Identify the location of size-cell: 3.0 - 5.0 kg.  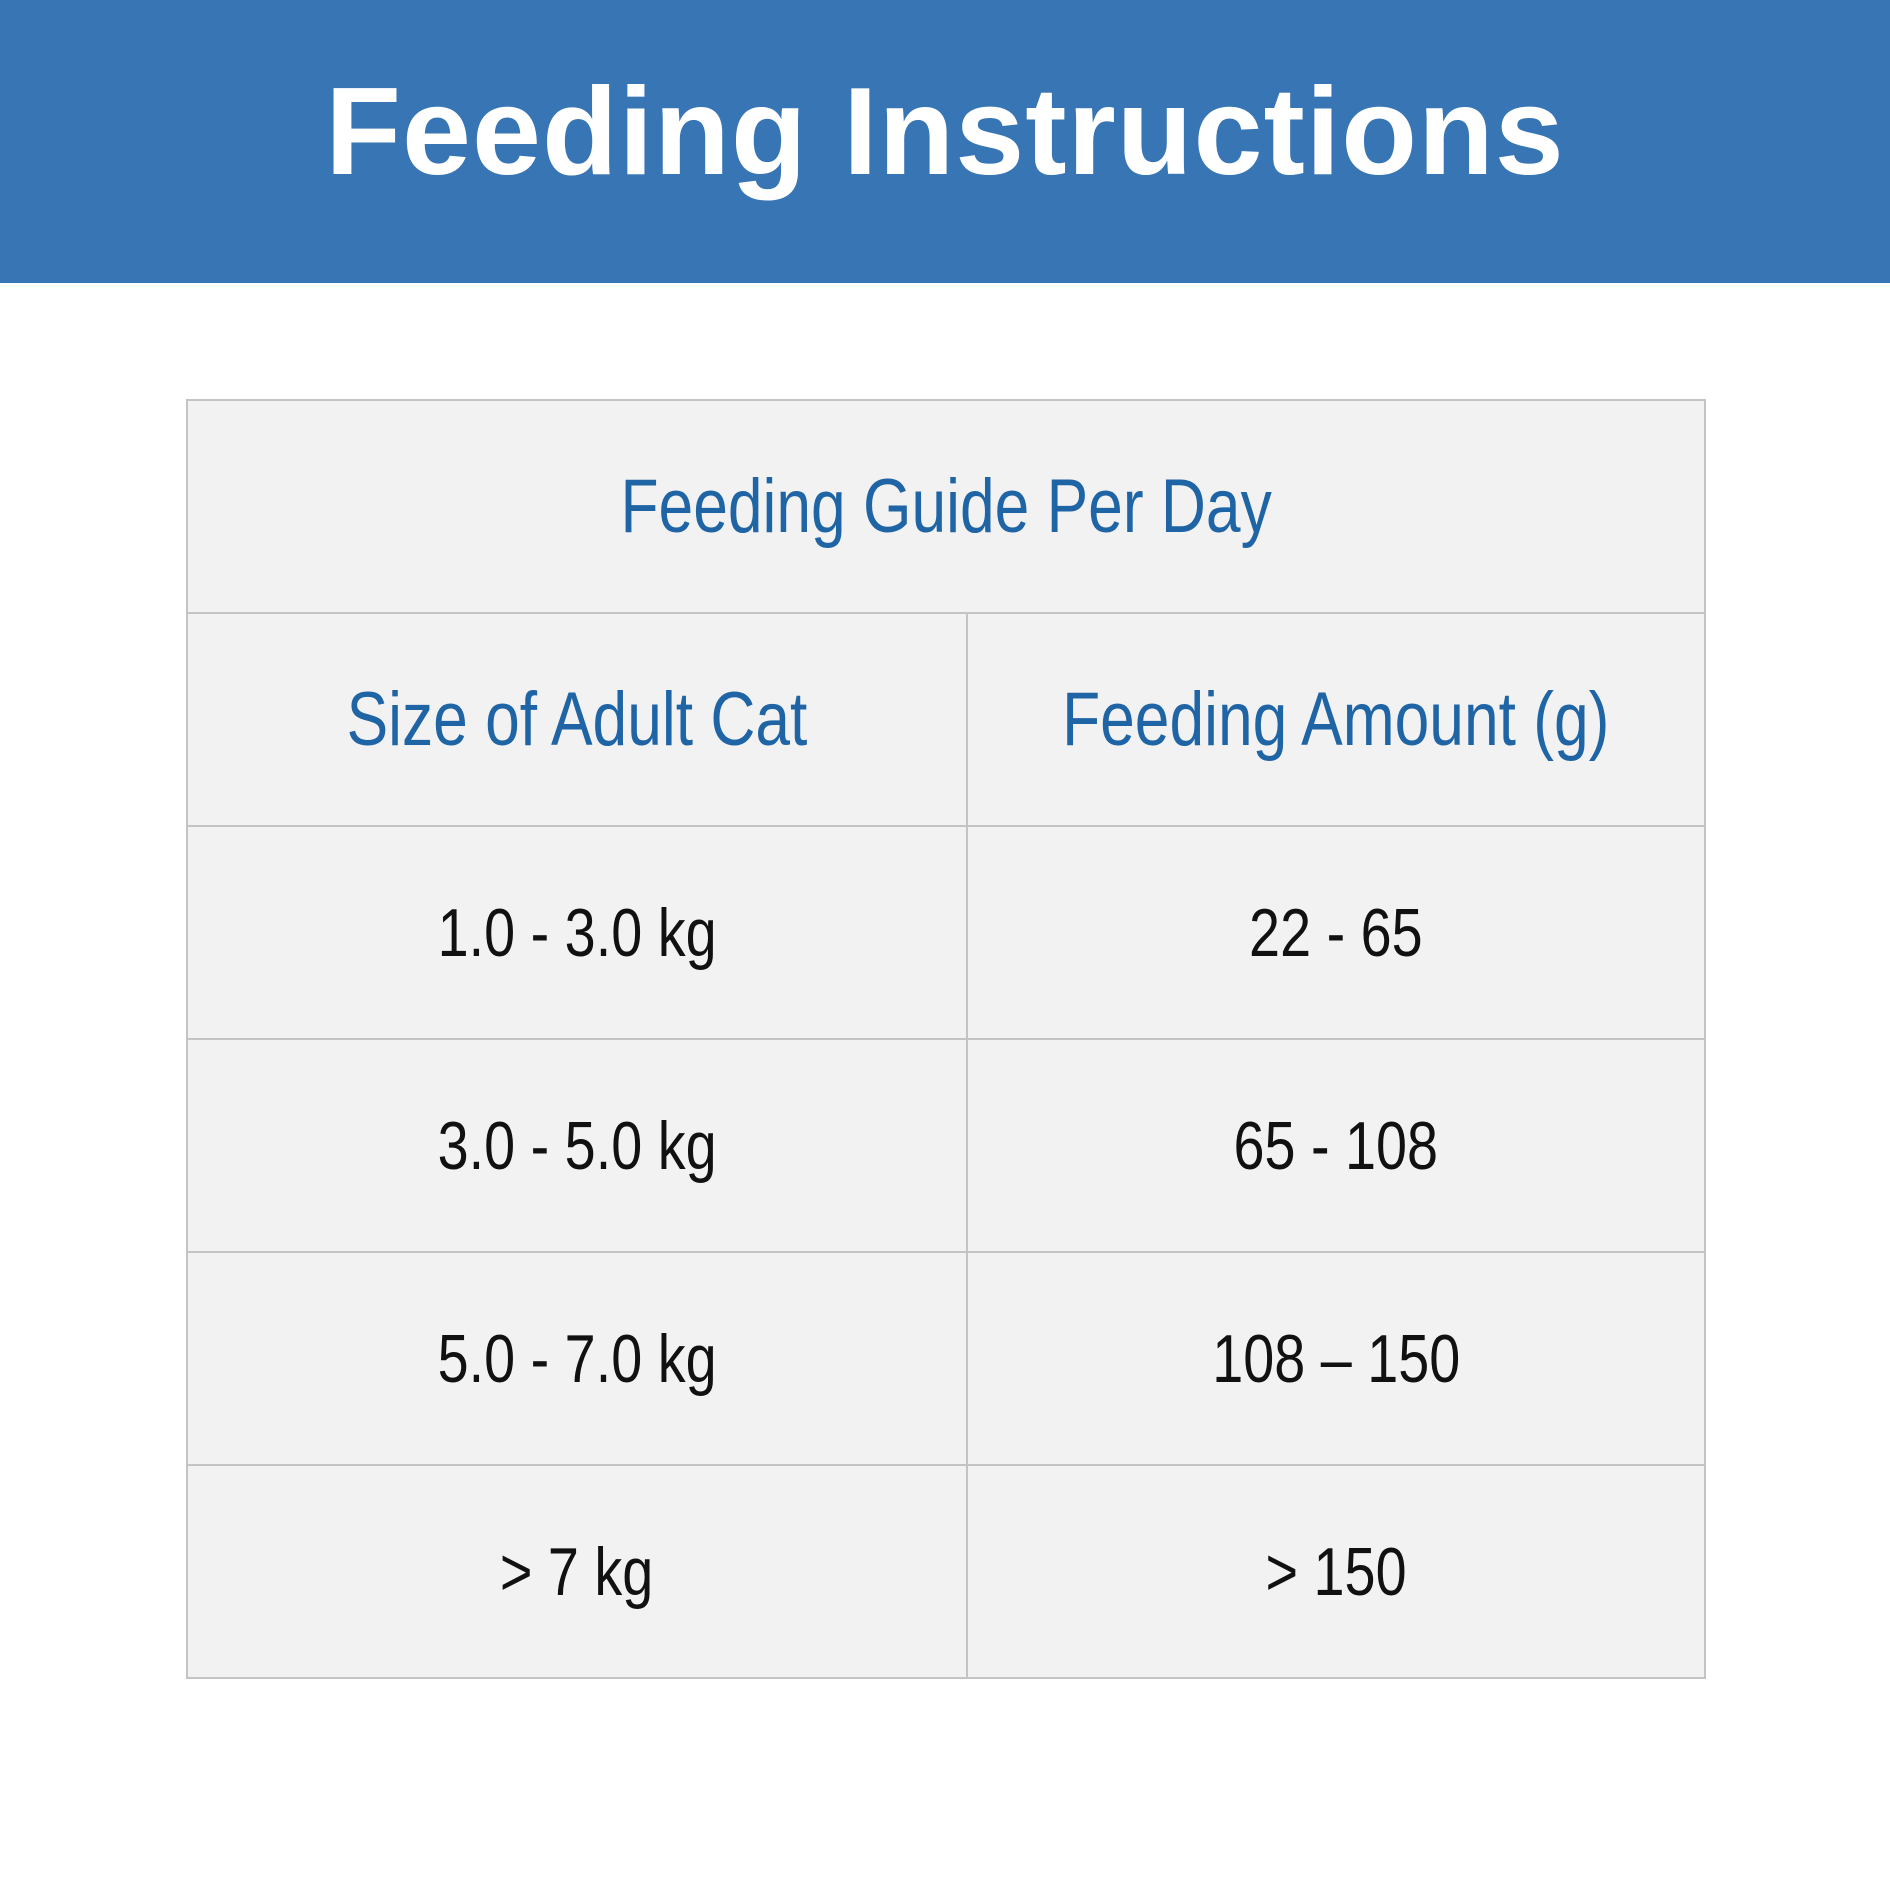
(577, 1145).